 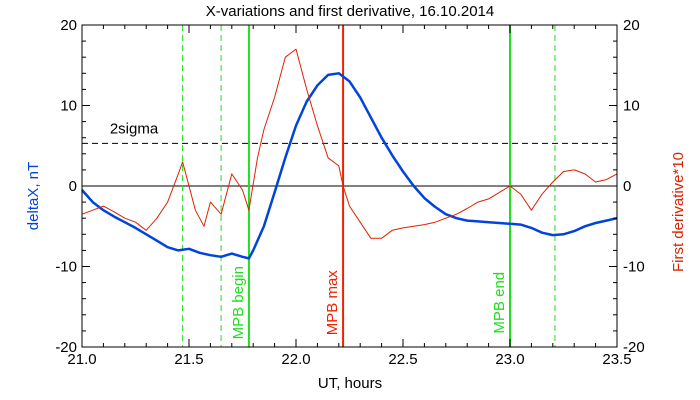 I want to click on y-right-tick-label: -10, so click(x=634, y=267).